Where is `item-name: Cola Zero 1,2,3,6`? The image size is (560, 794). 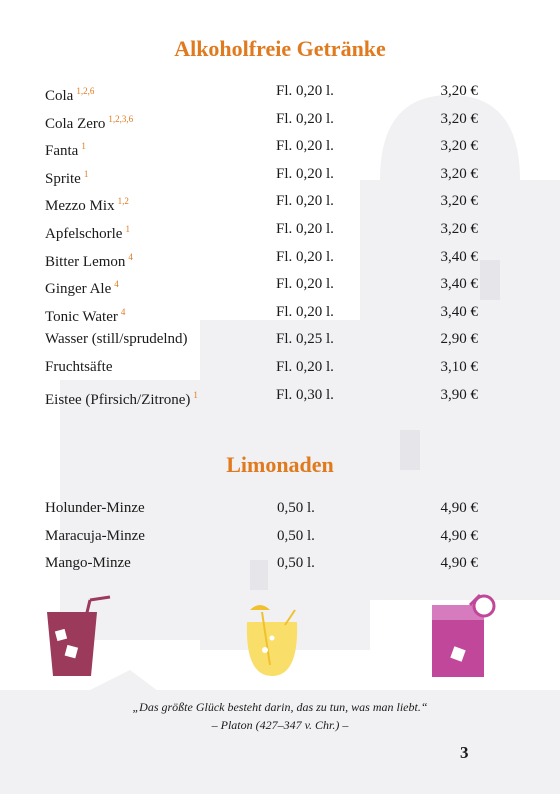
item-name: Cola Zero 1,2,3,6 is located at coordinates (89, 122).